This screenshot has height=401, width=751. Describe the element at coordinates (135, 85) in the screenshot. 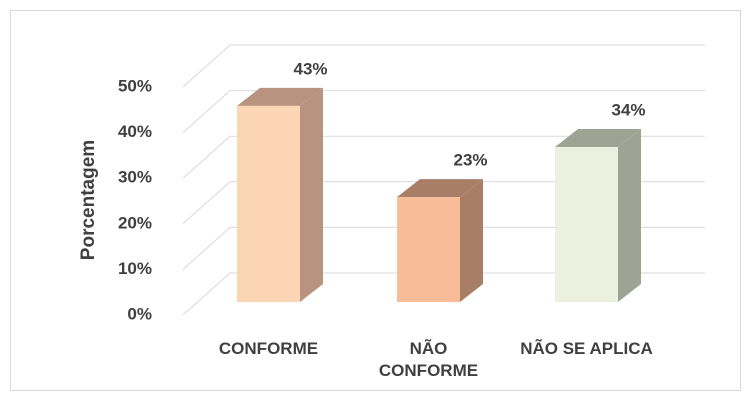

I see `y-tick-label: 50%` at that location.